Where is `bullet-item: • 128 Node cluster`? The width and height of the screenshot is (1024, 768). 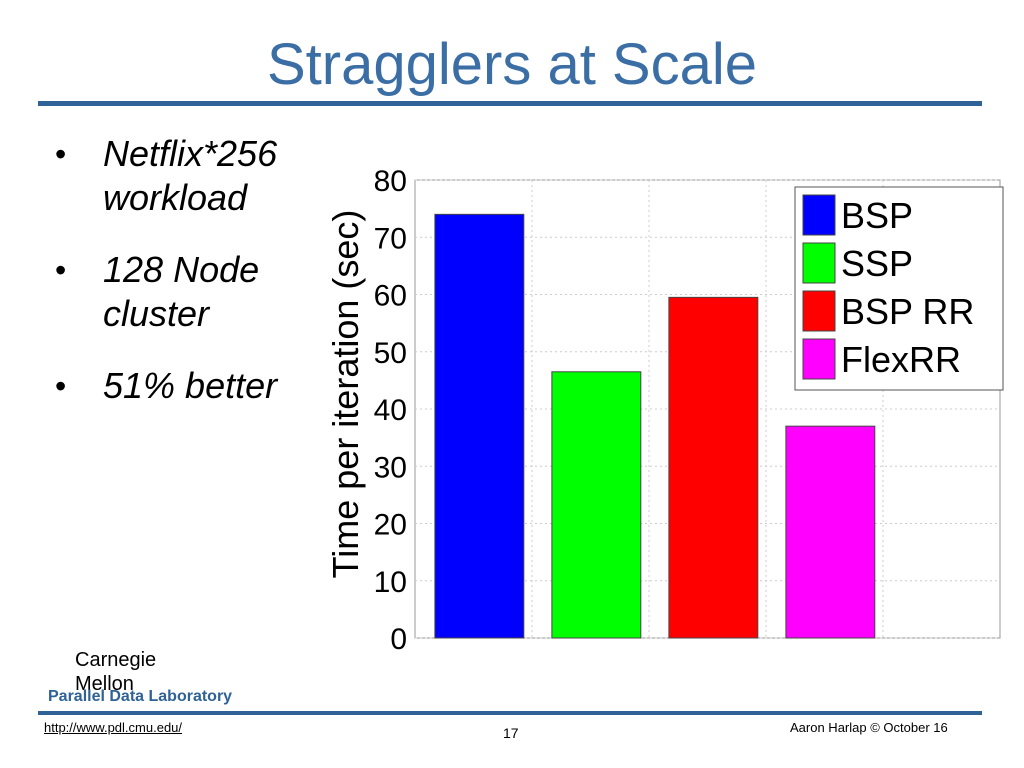
bullet-item: • 128 Node cluster is located at coordinates (195, 292).